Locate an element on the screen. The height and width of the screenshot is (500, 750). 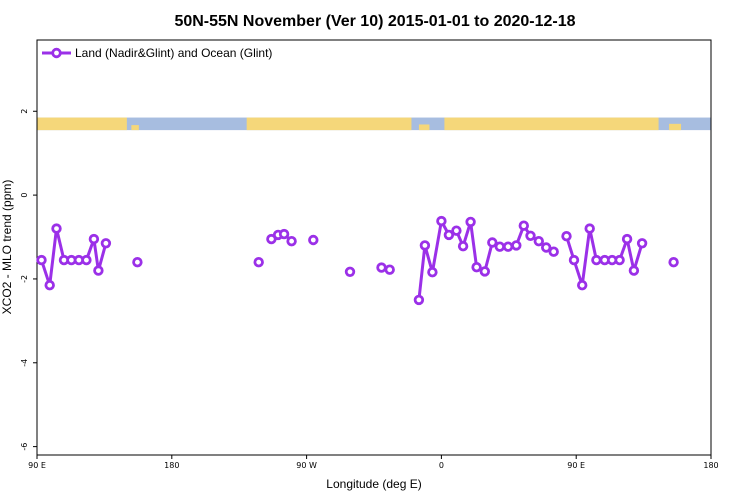
y-tick-label: 0 is located at coordinates (24, 195).